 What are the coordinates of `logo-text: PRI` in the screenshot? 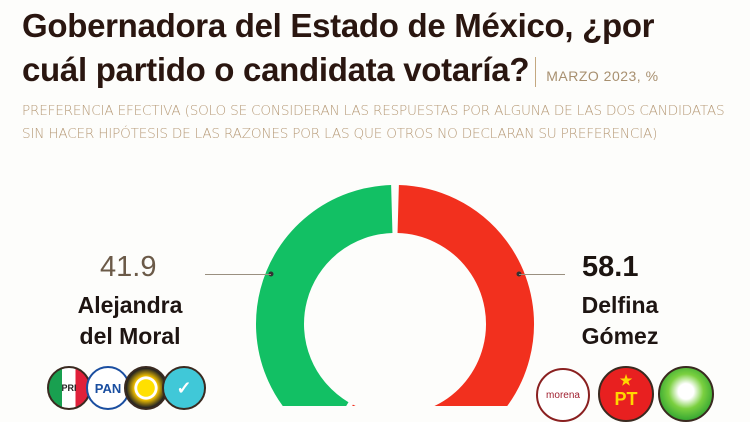 It's located at (69, 388).